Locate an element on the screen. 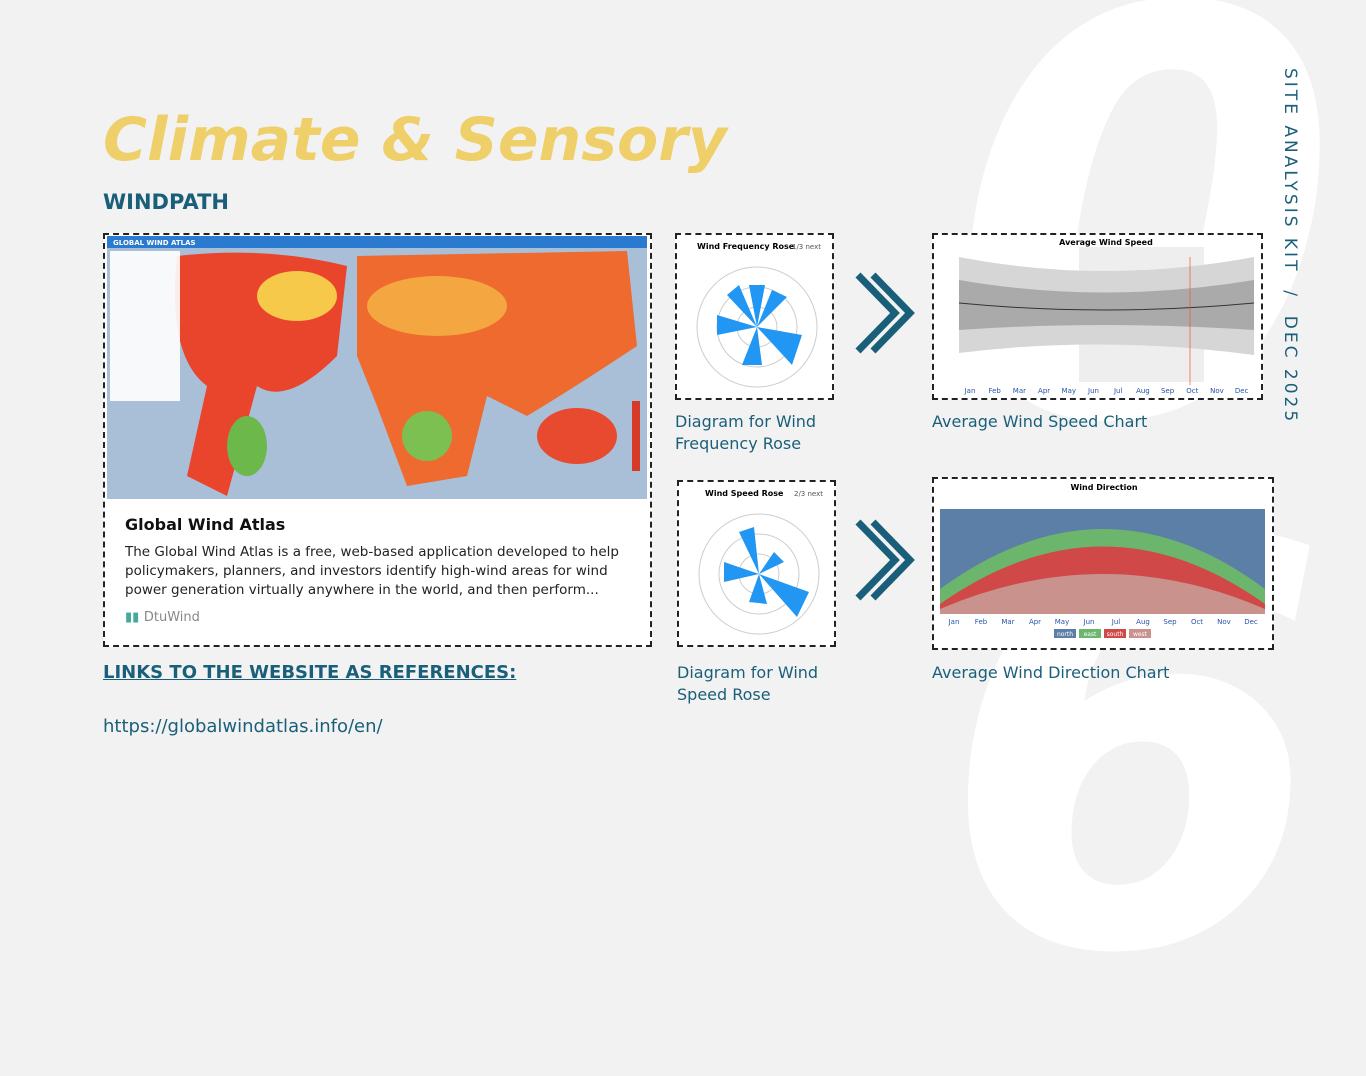  source-name: DtuWind is located at coordinates (171, 617).